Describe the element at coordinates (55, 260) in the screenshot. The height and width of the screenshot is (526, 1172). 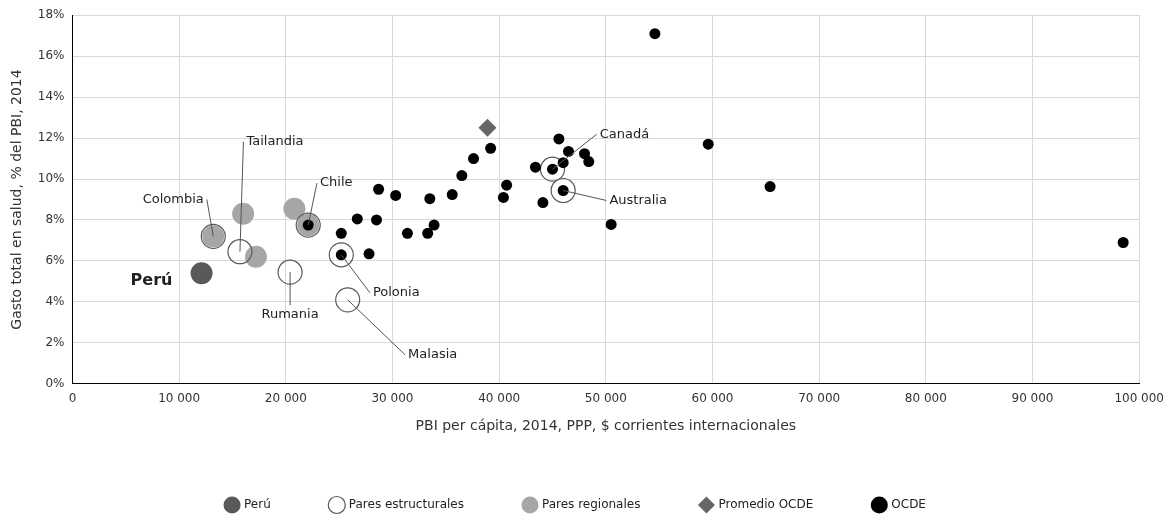
I see `y-tick-label: 6%` at that location.